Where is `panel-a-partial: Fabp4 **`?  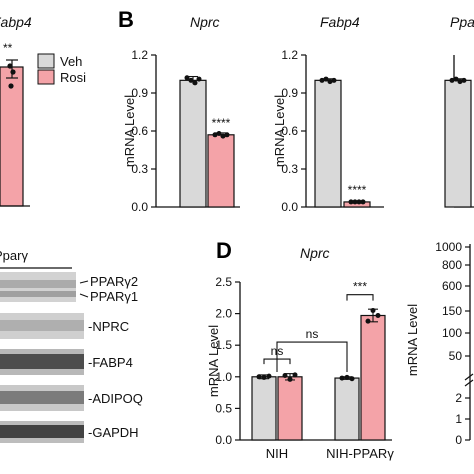
panel-a-partial: Fabp4 ** is located at coordinates (16, 110).